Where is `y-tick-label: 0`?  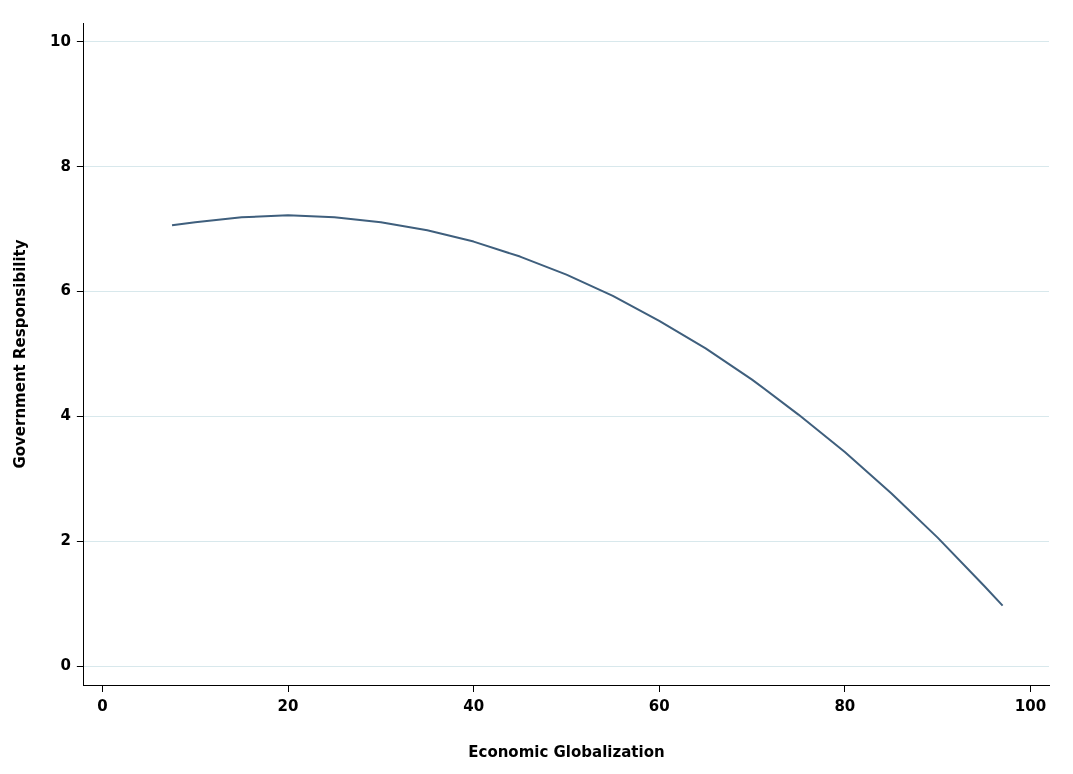 y-tick-label: 0 is located at coordinates (65, 665).